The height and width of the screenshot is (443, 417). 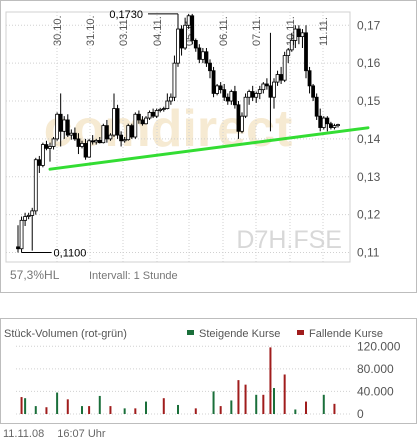 I want to click on y-axis: 0,17 0,16 0,15 0,14 0,13 0,12 0,11, so click(x=369, y=138).